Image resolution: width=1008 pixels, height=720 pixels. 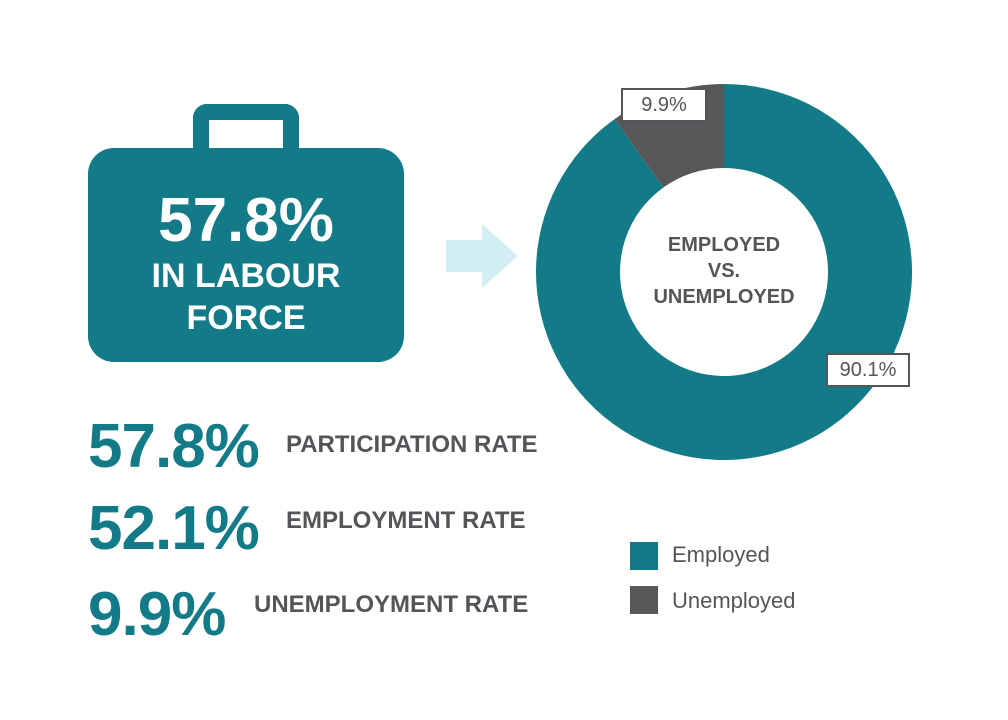 I want to click on legend-swatch-employed, so click(x=644, y=556).